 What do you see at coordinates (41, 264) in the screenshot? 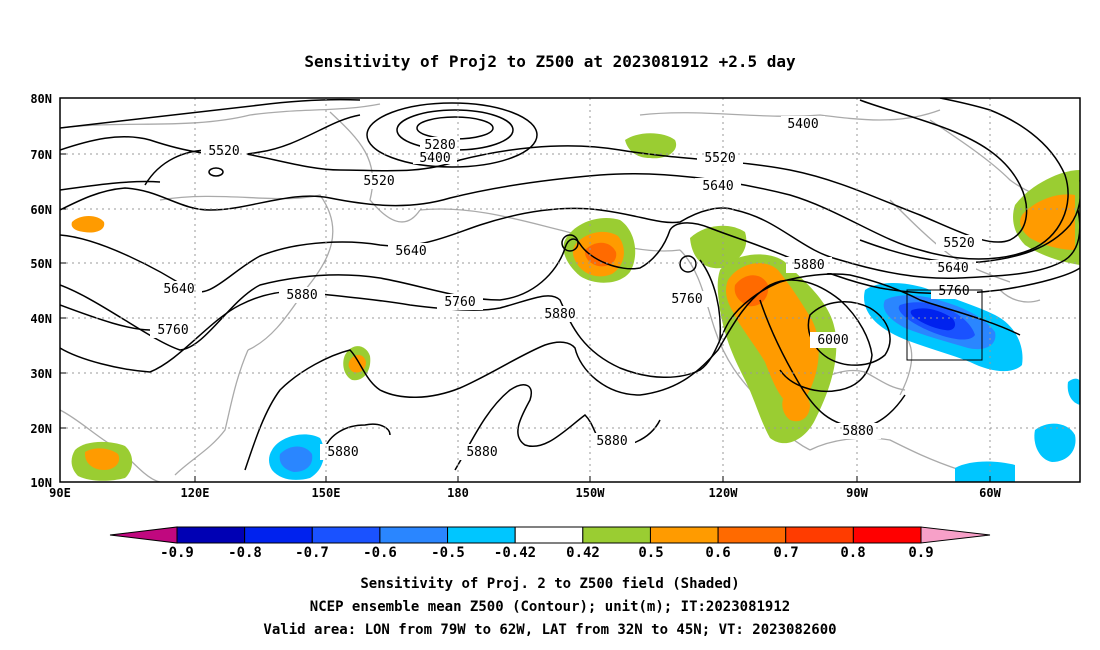
I see `lat-label: 50N` at bounding box center [41, 264].